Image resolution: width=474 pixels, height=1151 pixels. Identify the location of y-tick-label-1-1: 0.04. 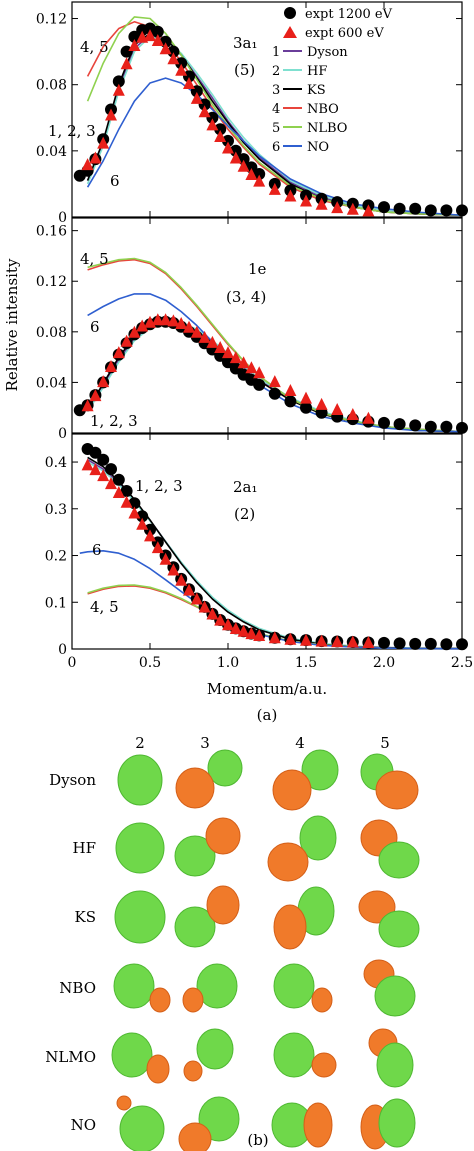
(51, 383).